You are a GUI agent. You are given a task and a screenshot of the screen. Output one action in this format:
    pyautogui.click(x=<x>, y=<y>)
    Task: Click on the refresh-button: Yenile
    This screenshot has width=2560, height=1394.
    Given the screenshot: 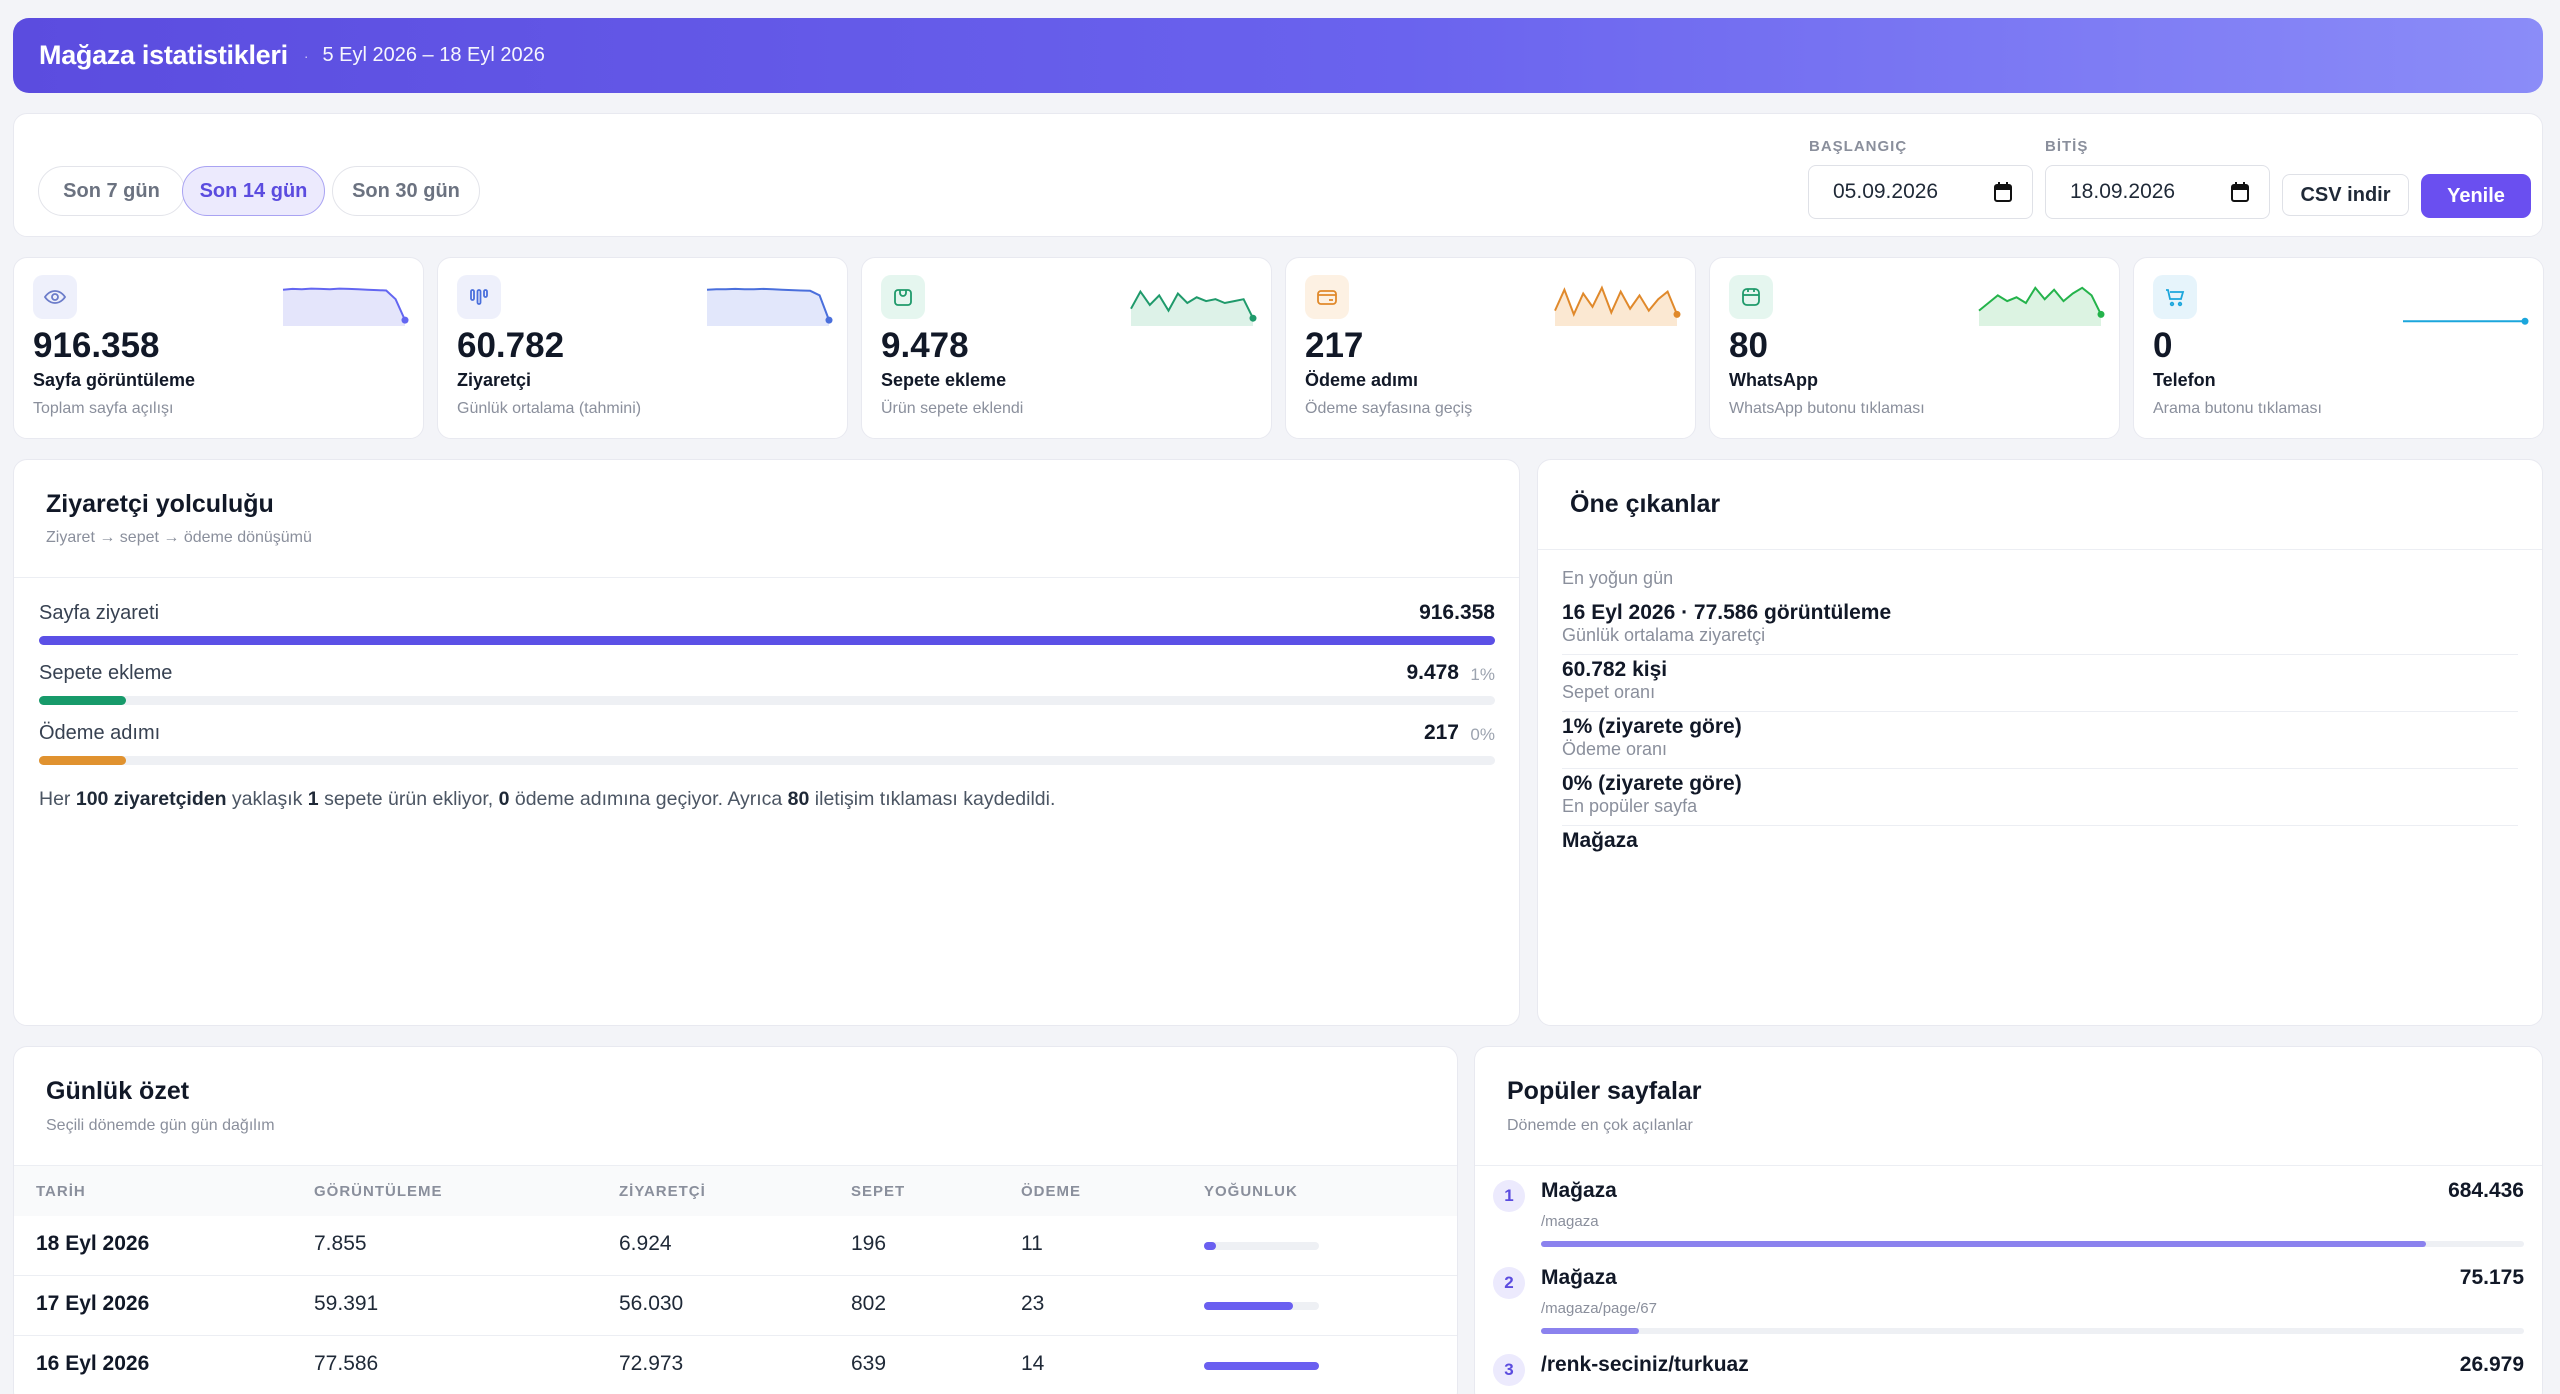 What is the action you would take?
    pyautogui.click(x=2476, y=196)
    